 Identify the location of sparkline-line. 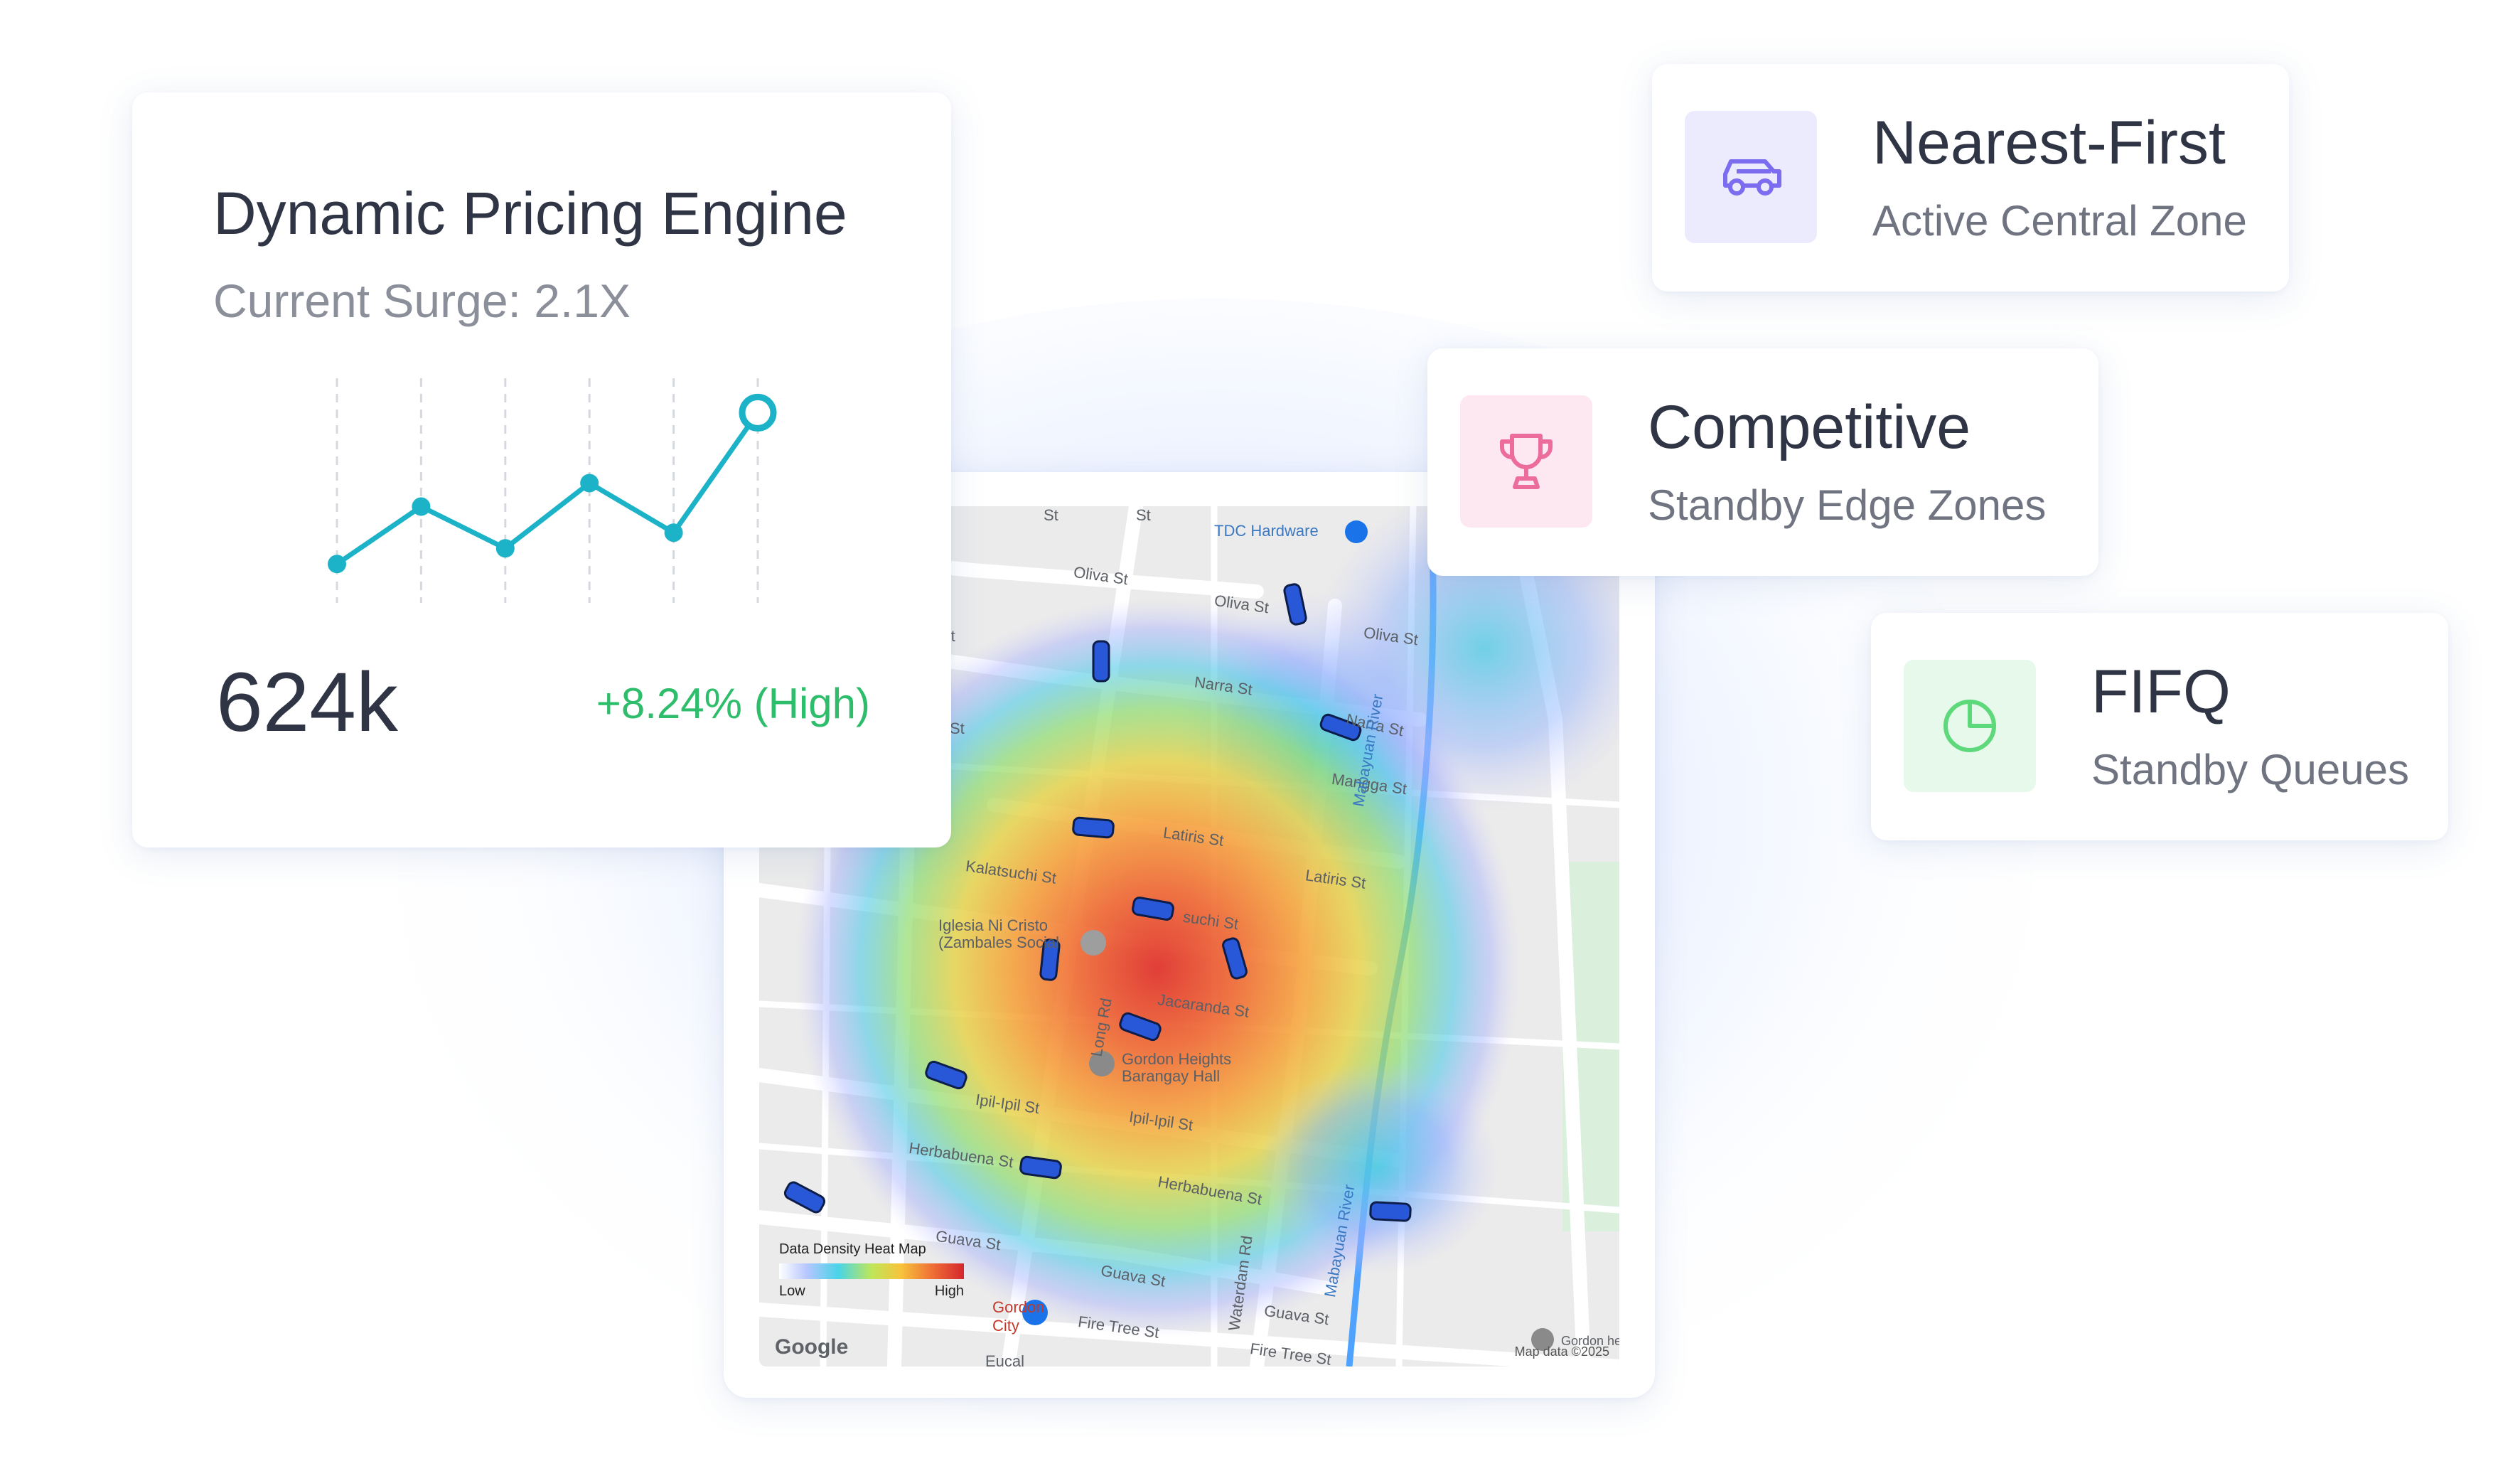
(548, 489).